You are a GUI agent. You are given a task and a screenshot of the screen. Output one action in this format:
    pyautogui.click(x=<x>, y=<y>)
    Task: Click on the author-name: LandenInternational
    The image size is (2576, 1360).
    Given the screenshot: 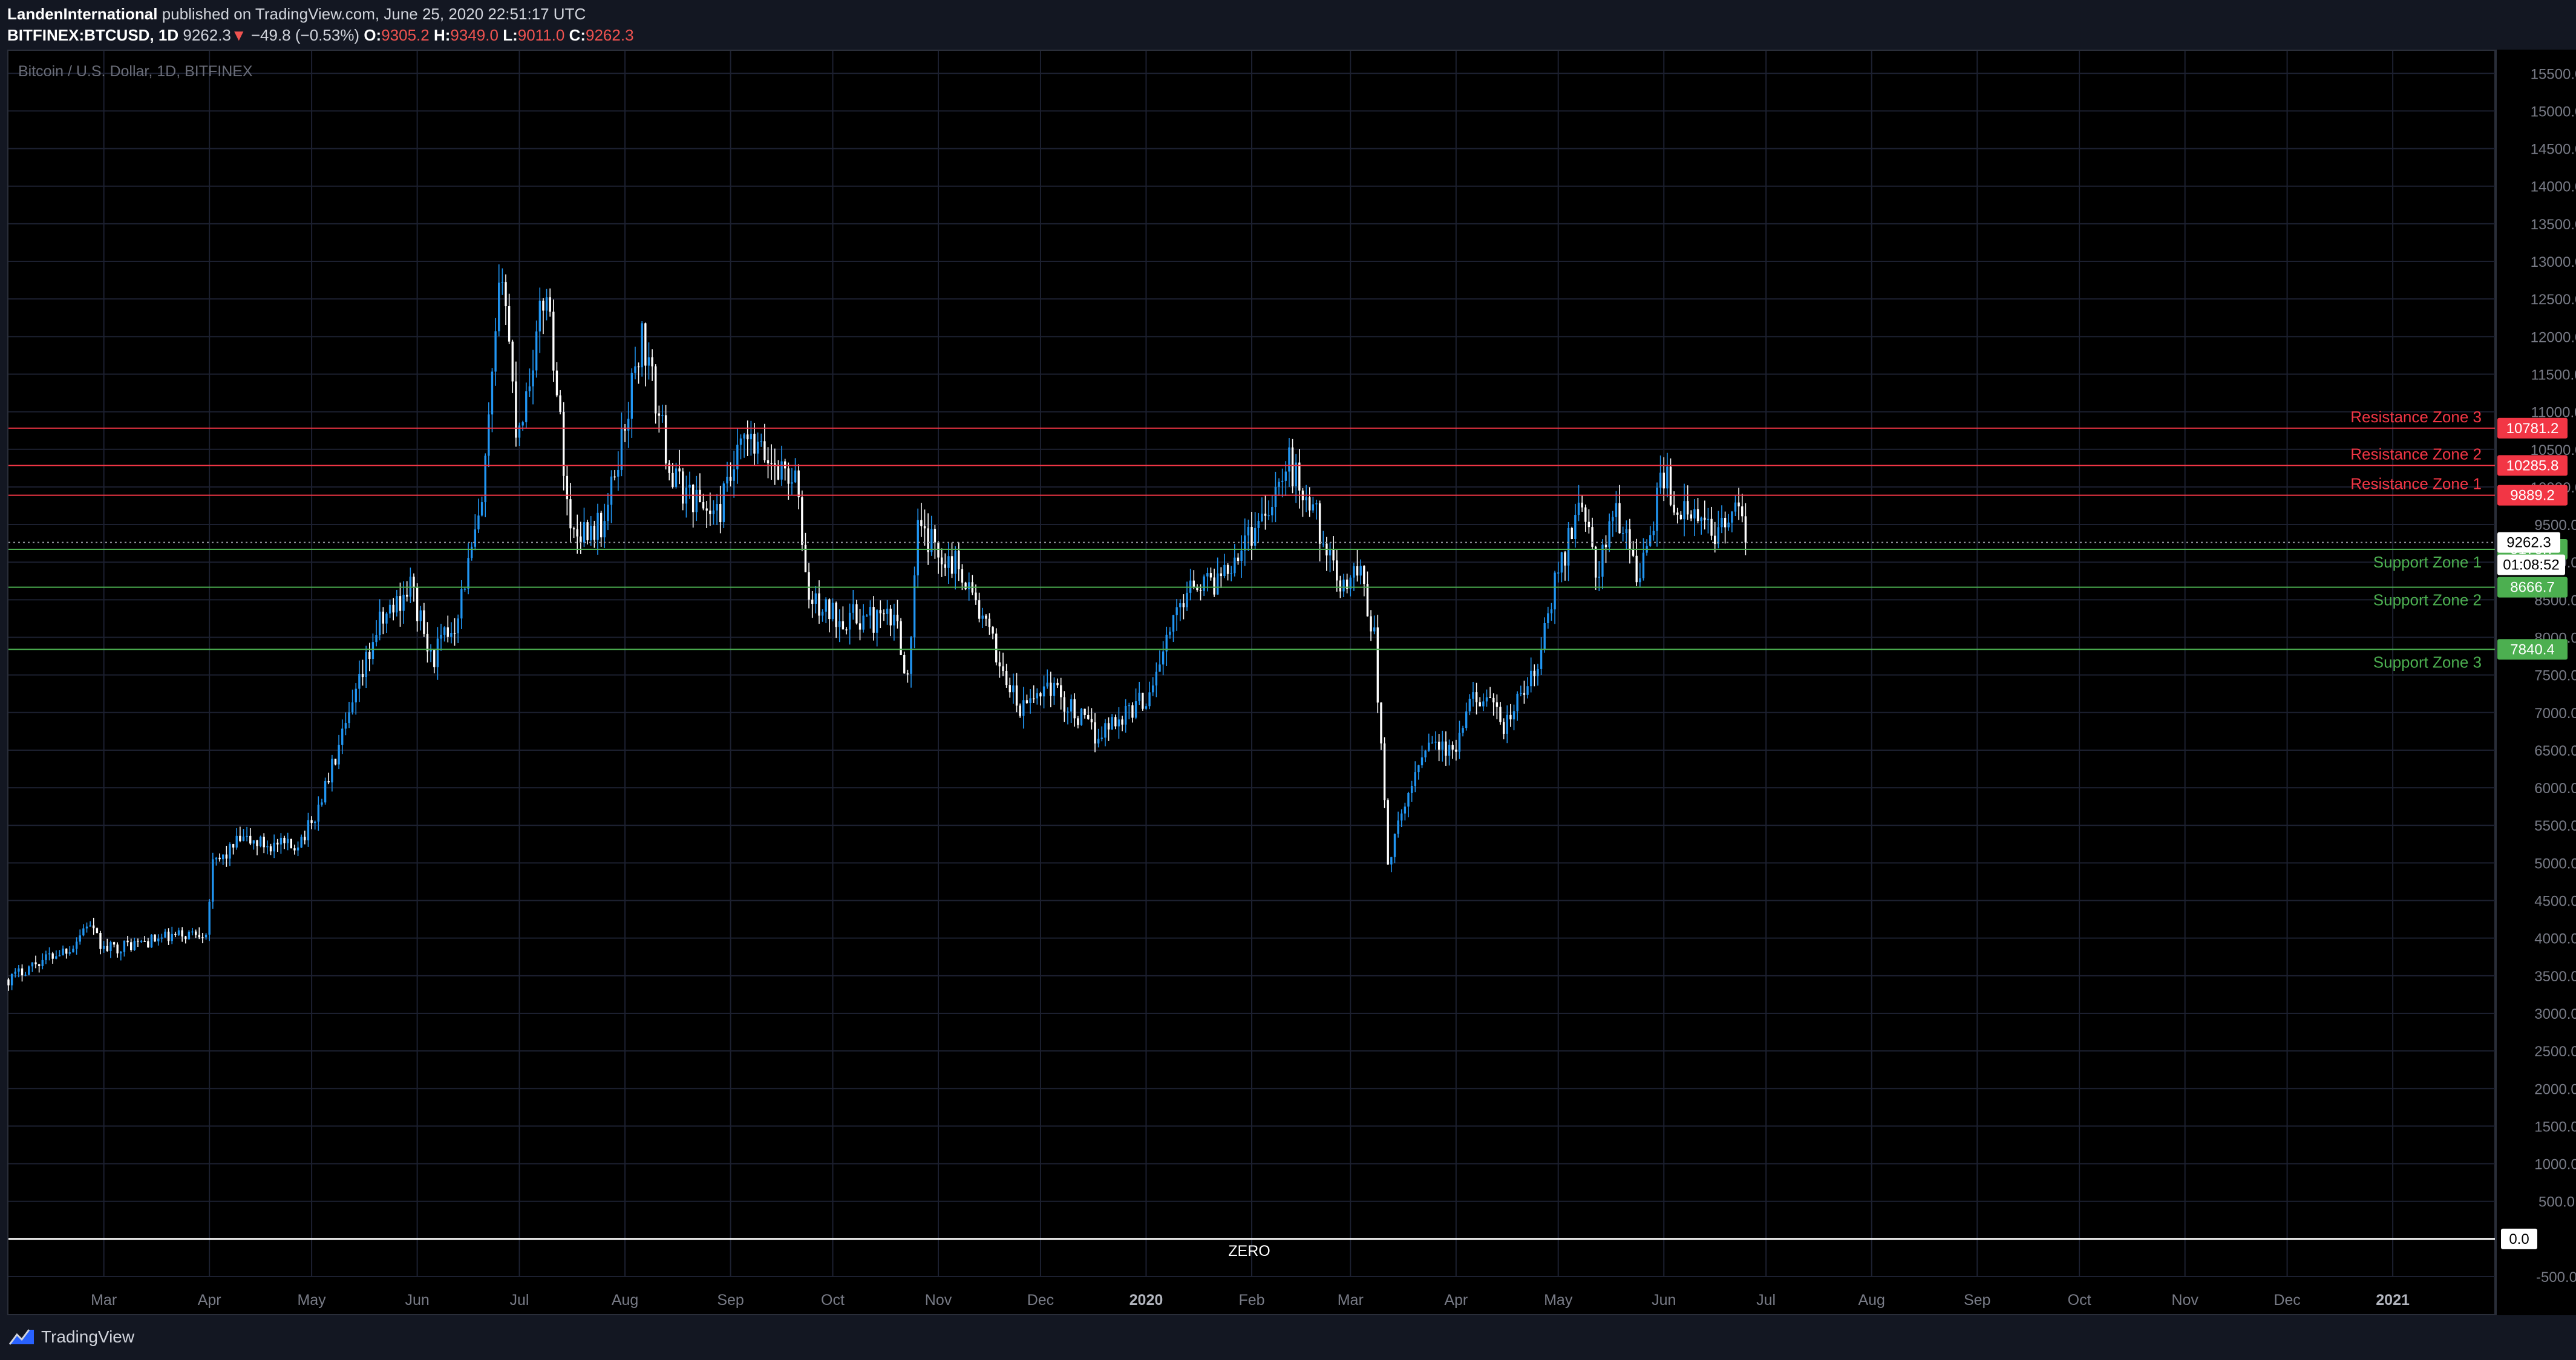 What is the action you would take?
    pyautogui.click(x=82, y=14)
    